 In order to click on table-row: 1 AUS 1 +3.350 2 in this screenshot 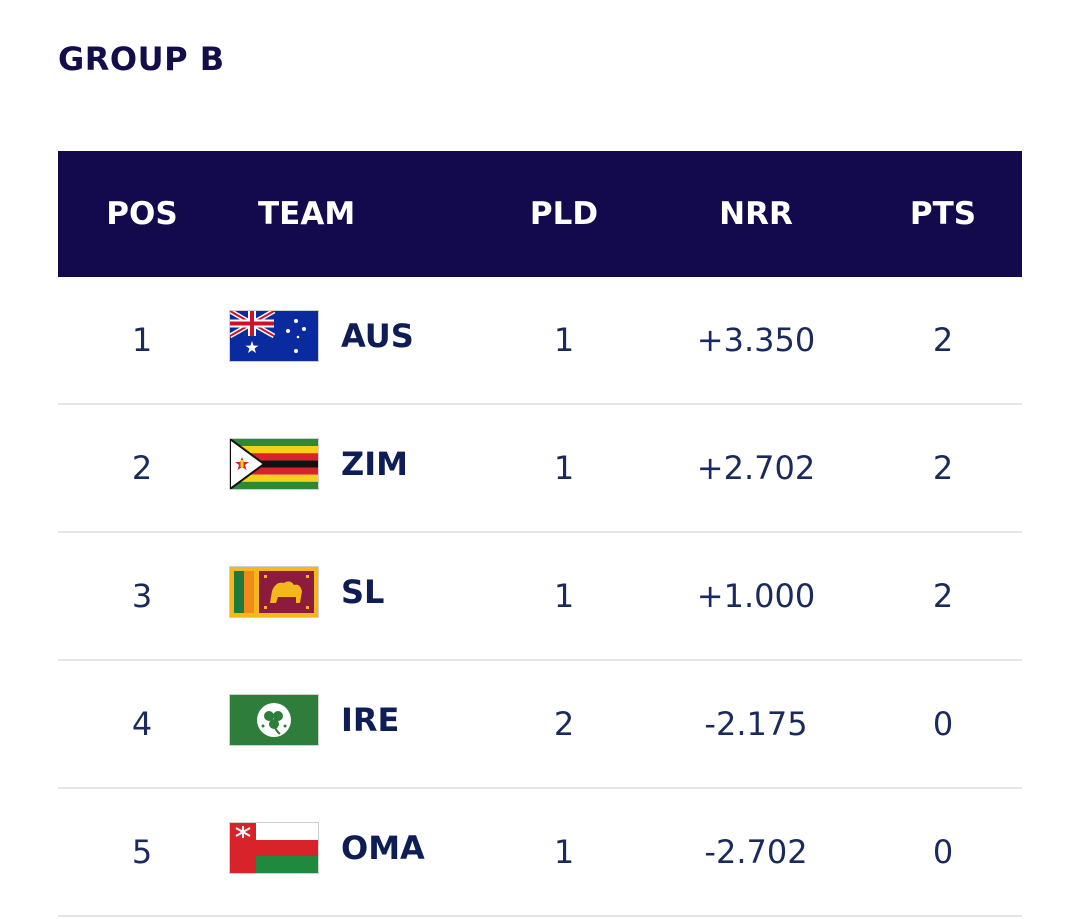, I will do `click(540, 341)`.